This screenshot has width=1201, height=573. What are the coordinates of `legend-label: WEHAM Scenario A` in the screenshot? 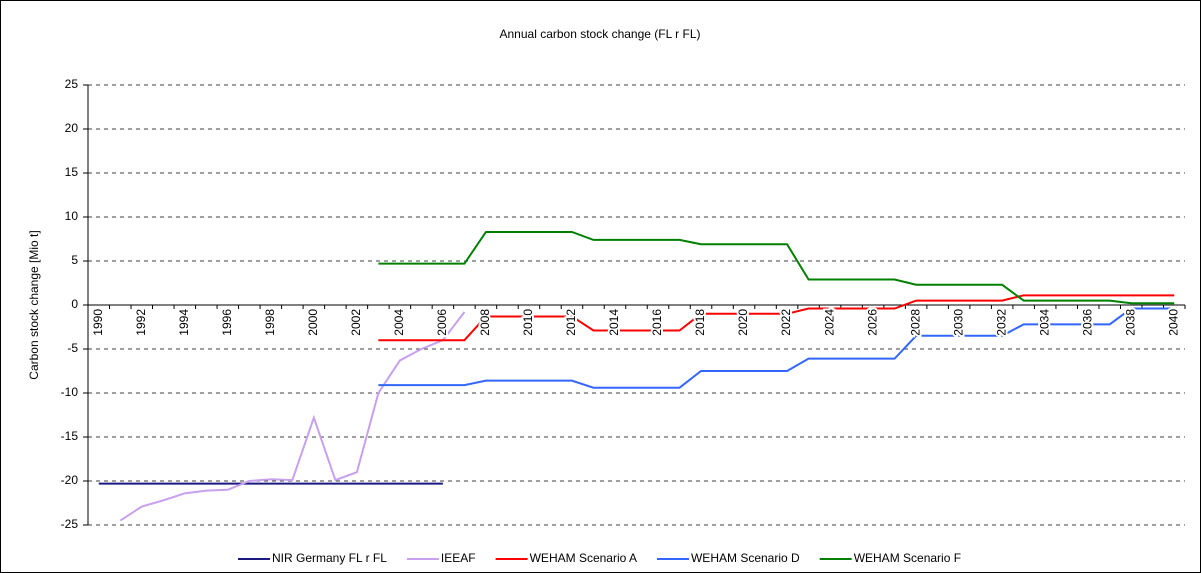 It's located at (583, 558).